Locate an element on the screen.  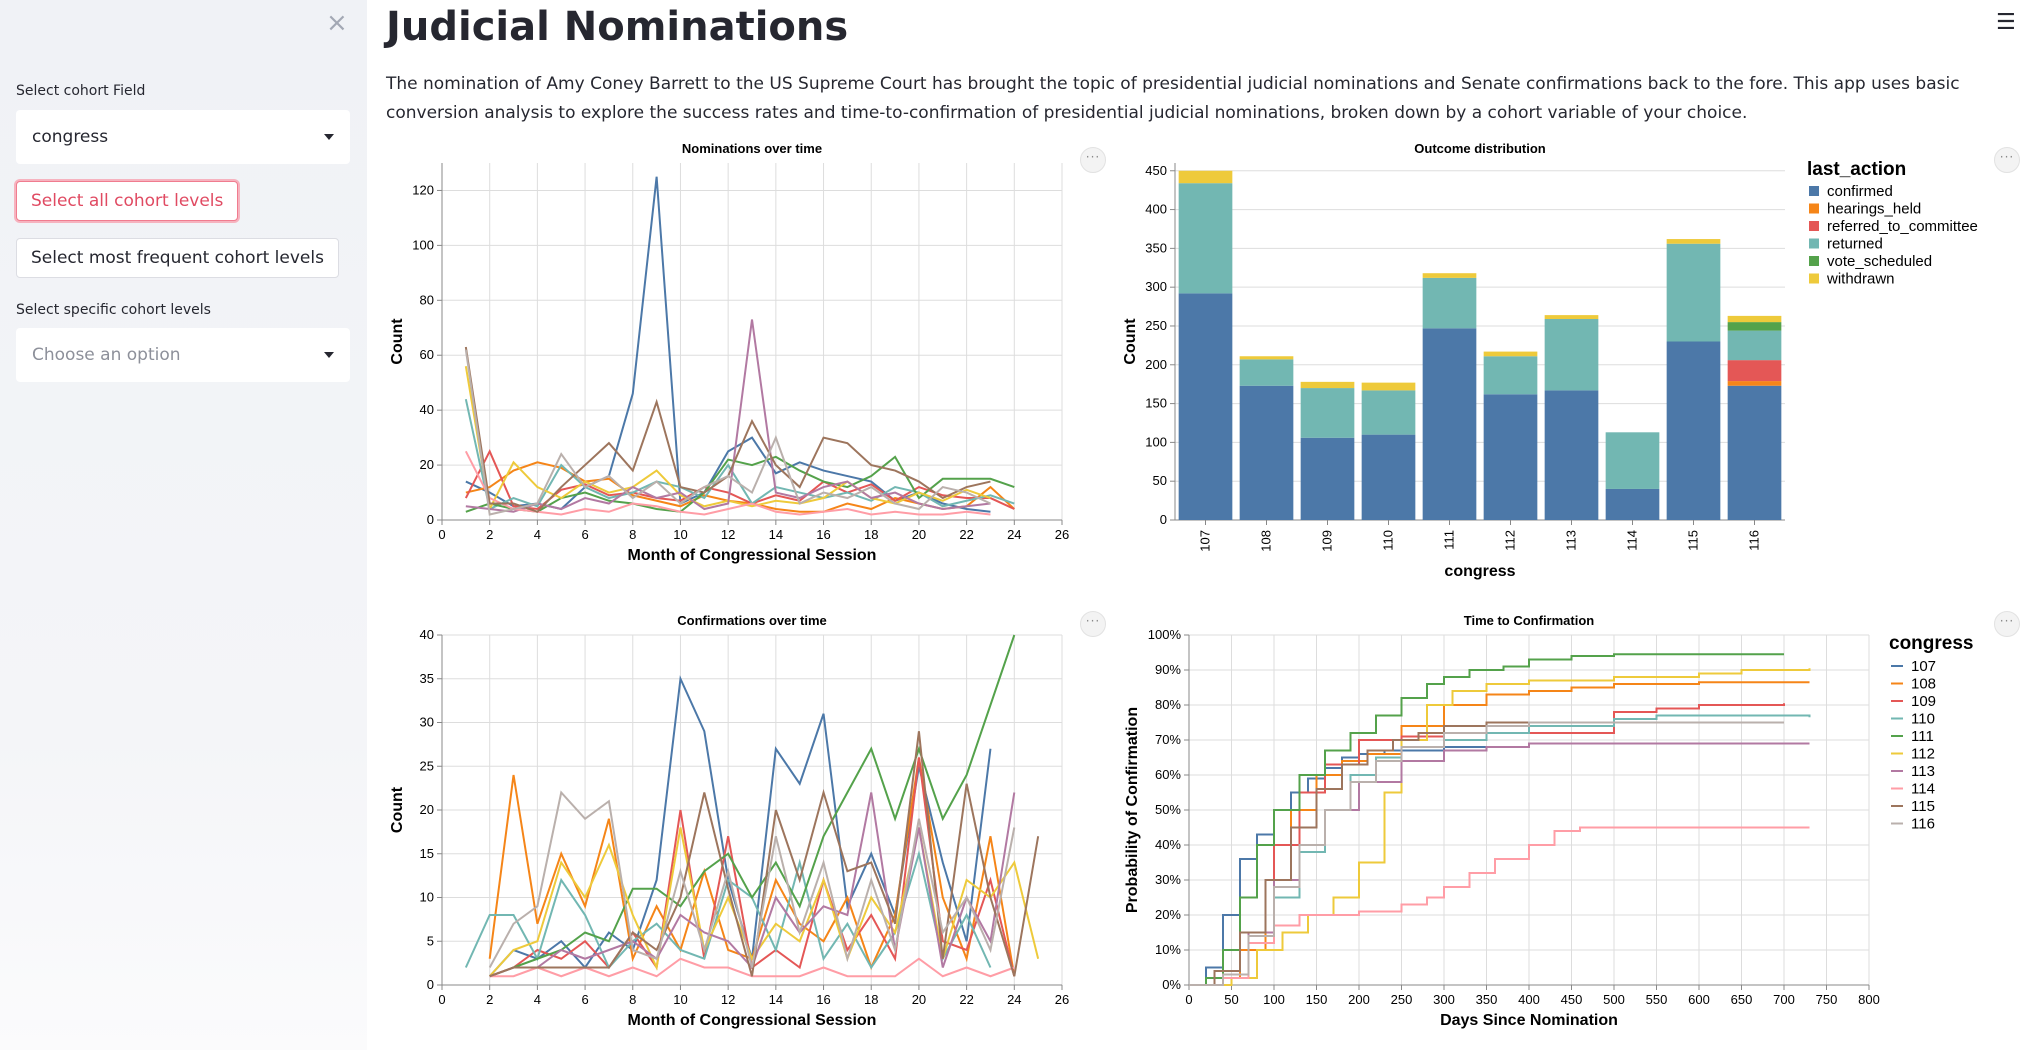
y-tick-label: 10% is located at coordinates (1168, 949).